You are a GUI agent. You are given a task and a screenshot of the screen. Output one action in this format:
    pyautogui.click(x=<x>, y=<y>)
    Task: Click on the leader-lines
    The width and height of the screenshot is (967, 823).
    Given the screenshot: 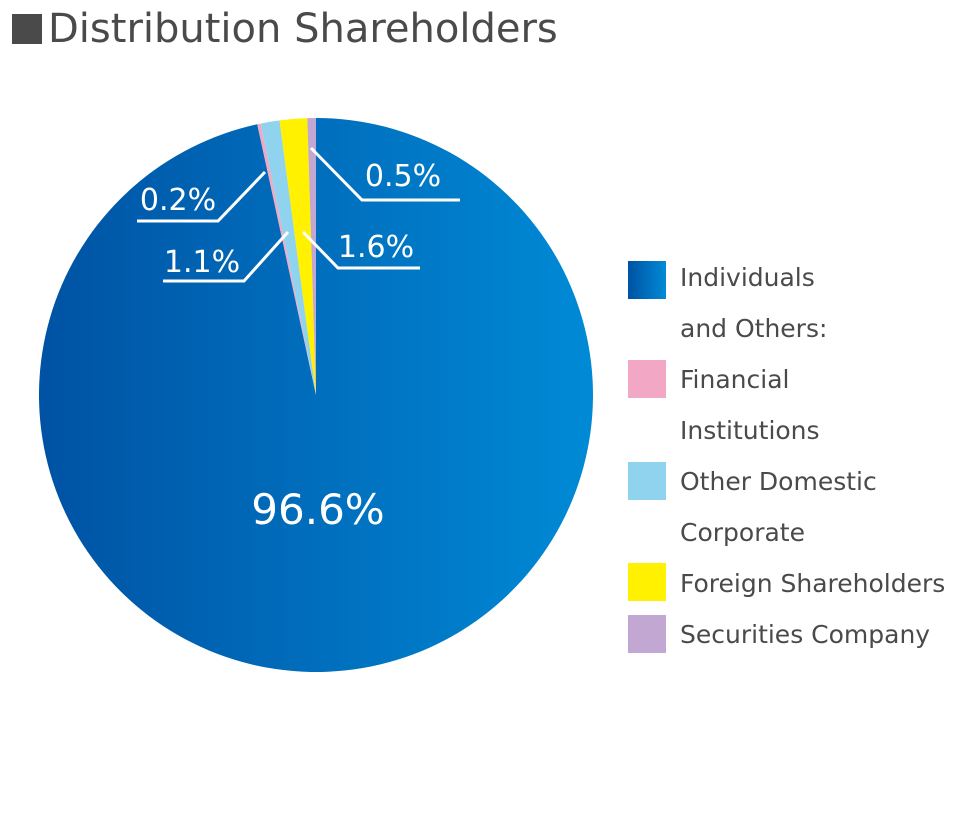 What is the action you would take?
    pyautogui.click(x=298, y=214)
    